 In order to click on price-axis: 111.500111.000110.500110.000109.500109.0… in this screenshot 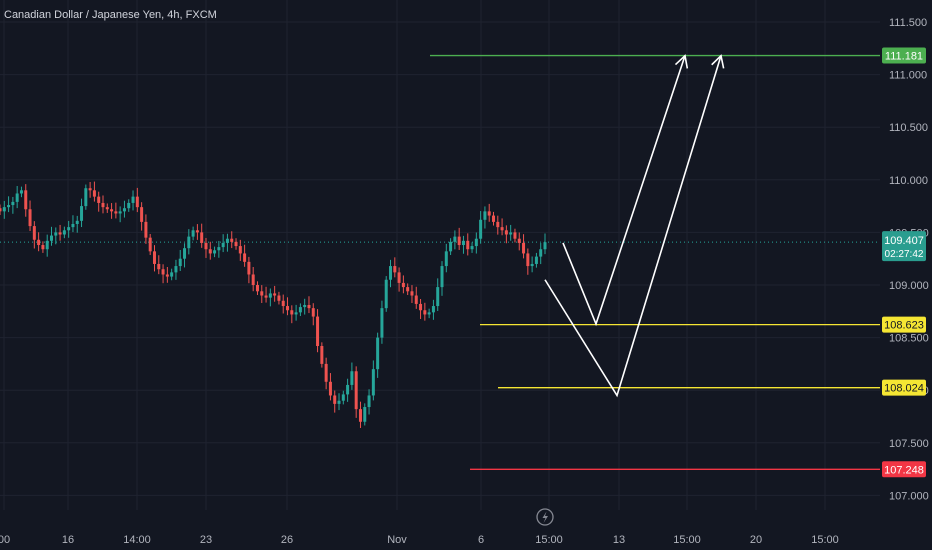, I will do `click(905, 259)`.